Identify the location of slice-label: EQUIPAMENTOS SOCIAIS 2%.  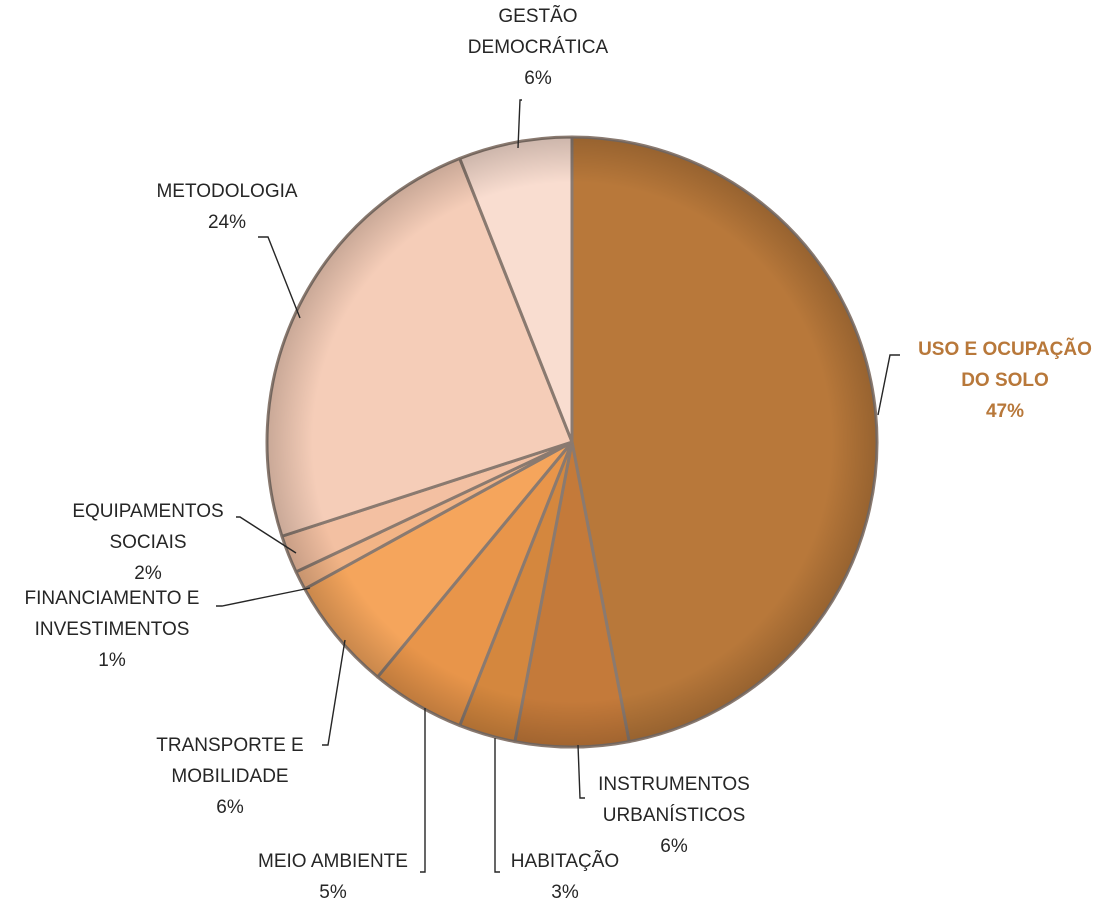
(147, 542).